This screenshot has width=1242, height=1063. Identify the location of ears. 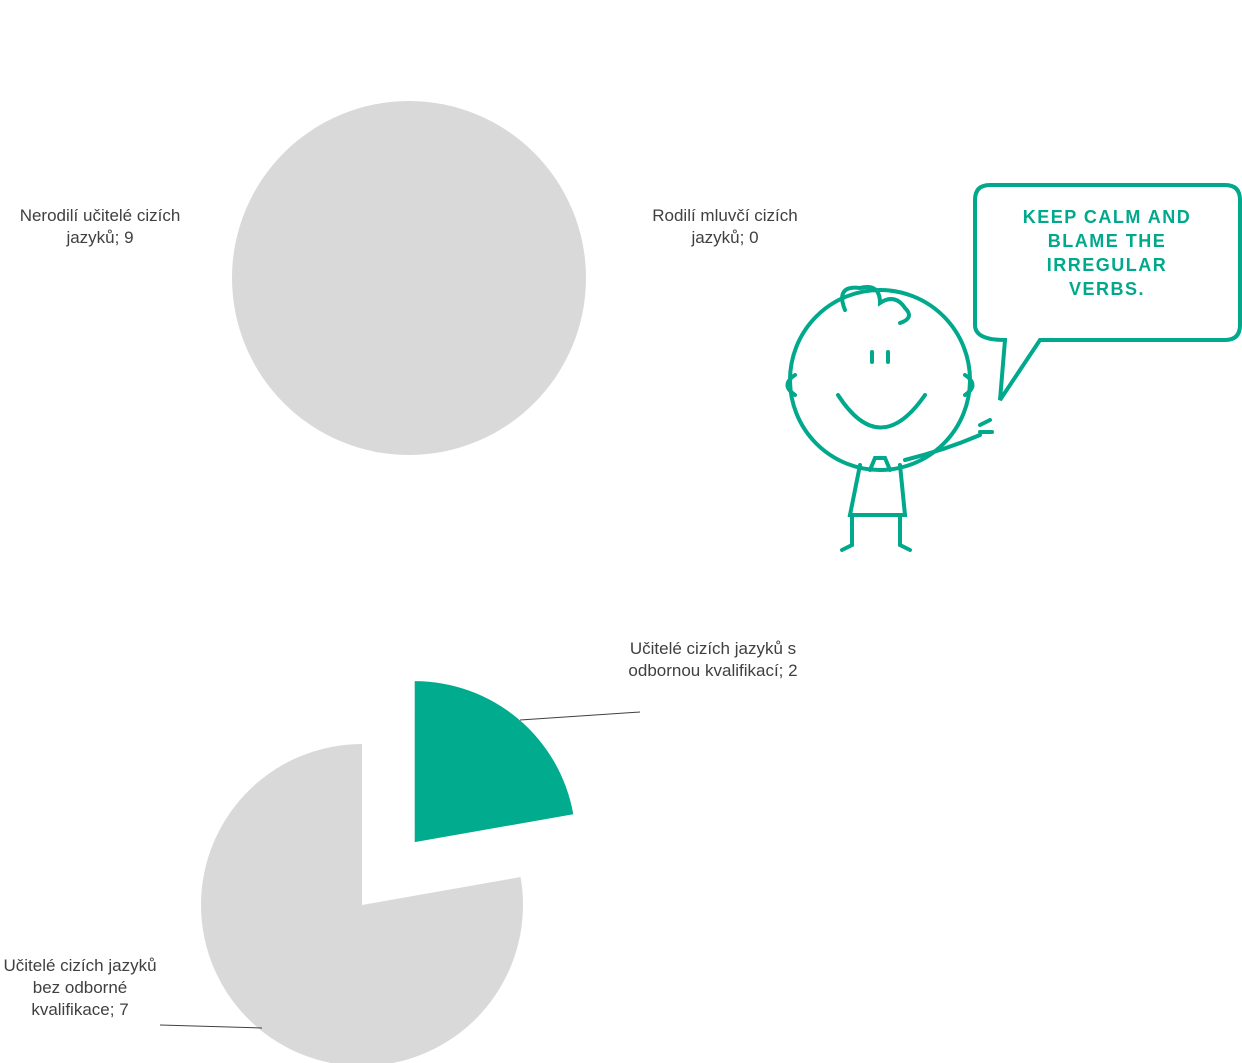
(880, 385).